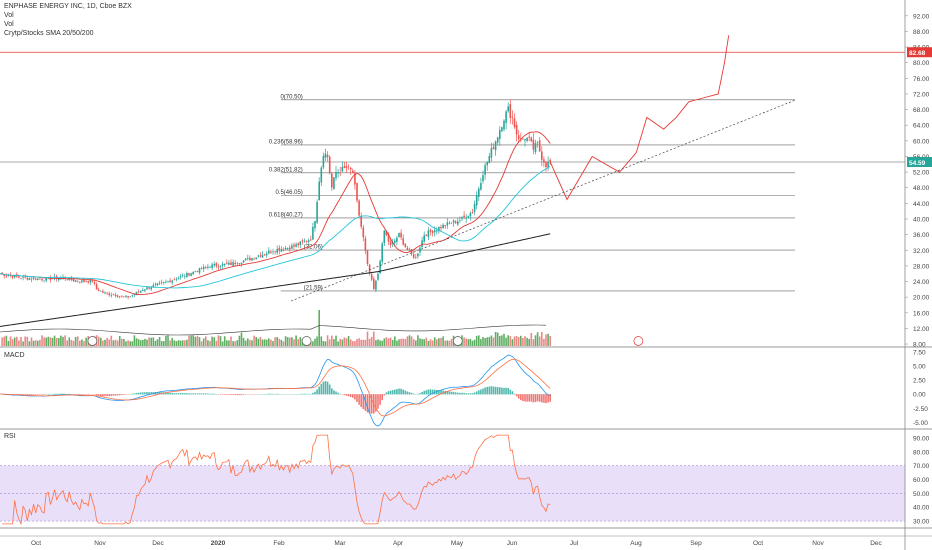 The image size is (932, 550). Describe the element at coordinates (921, 251) in the screenshot. I see `price-tick-label: 32.00` at that location.